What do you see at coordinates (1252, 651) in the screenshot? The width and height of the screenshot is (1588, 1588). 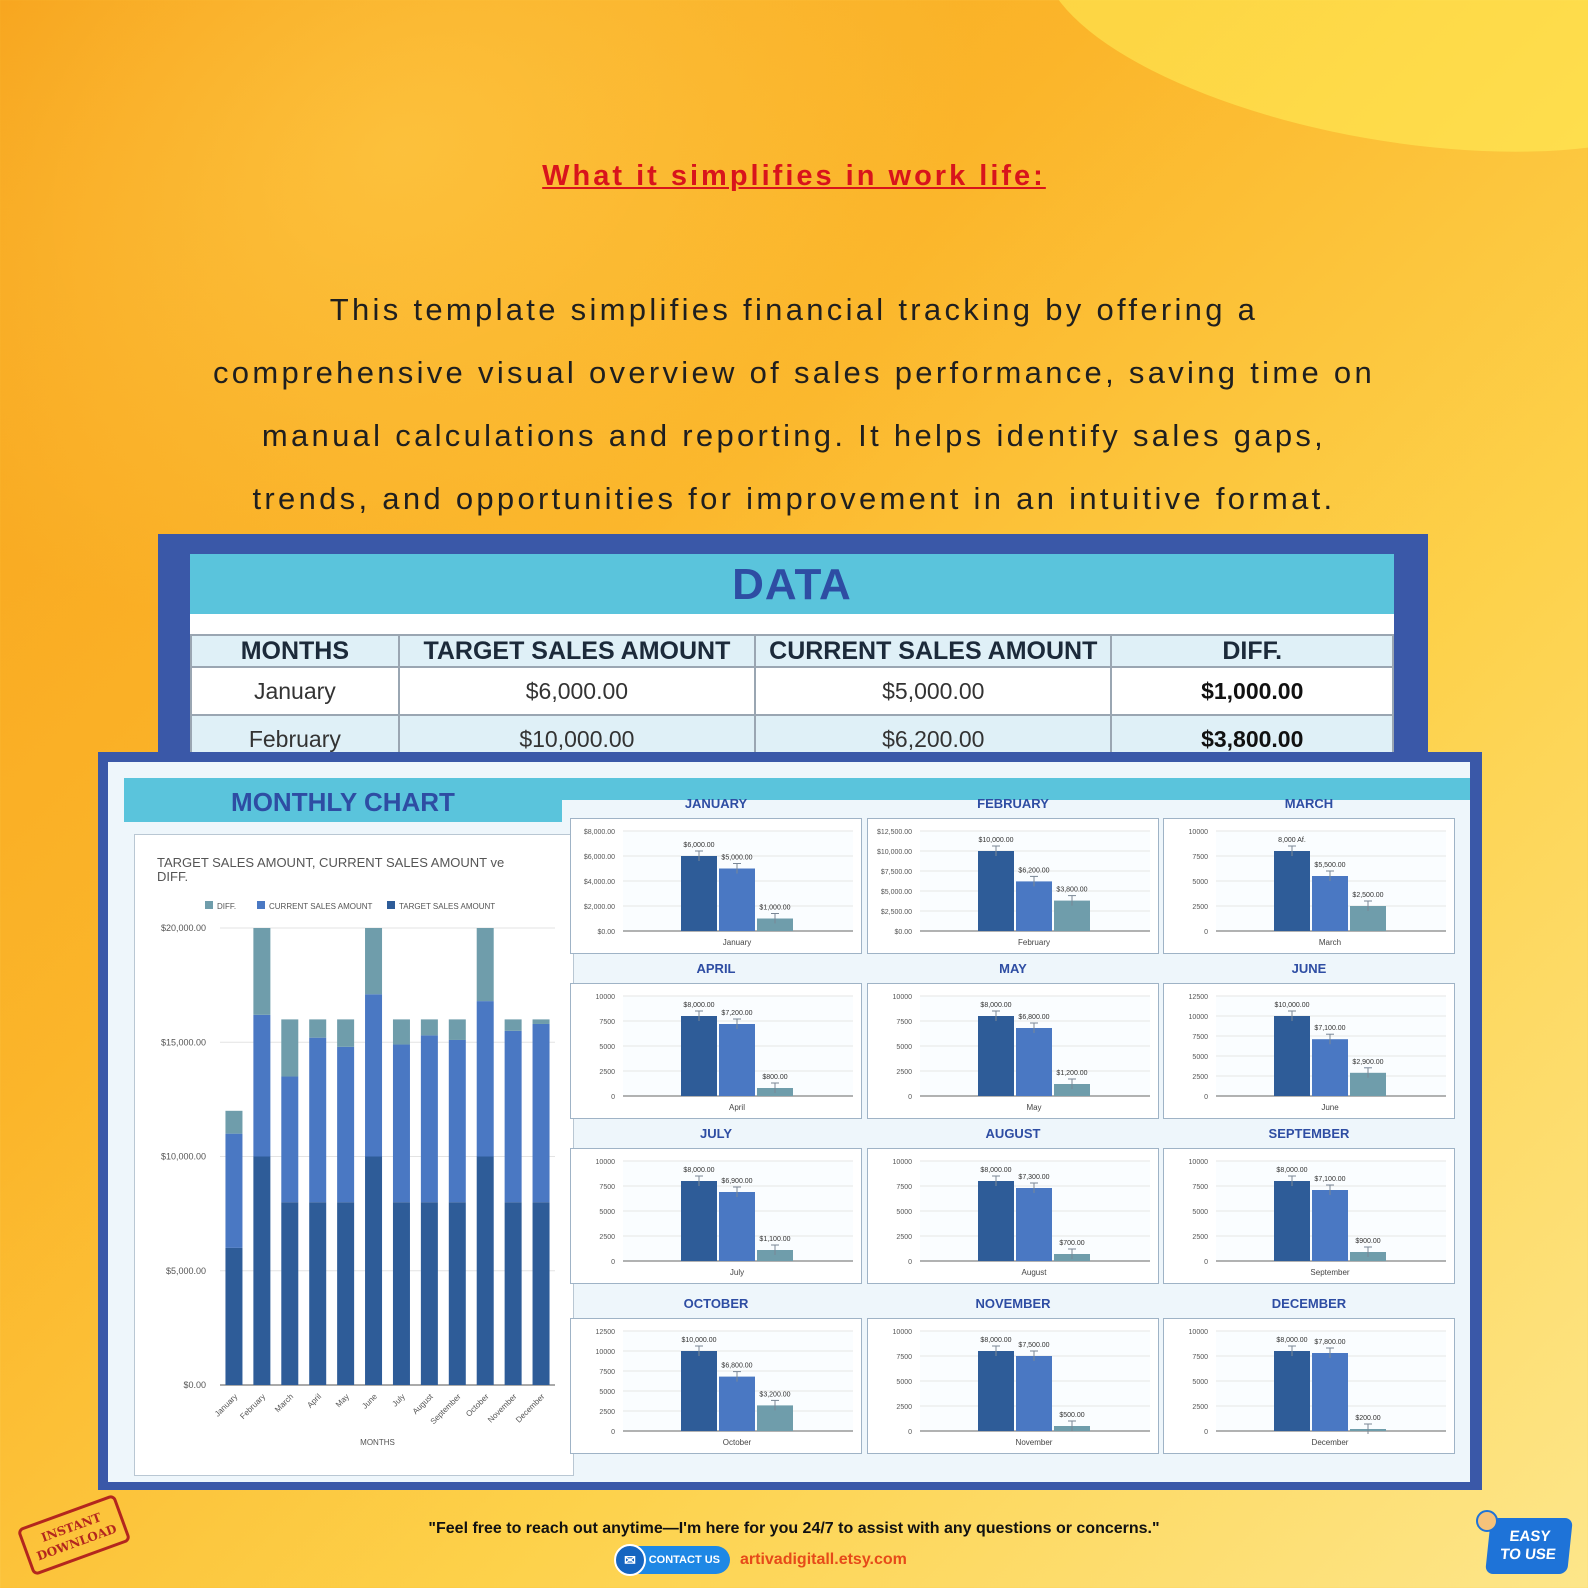 I see `column-header-diff: DIFF.` at bounding box center [1252, 651].